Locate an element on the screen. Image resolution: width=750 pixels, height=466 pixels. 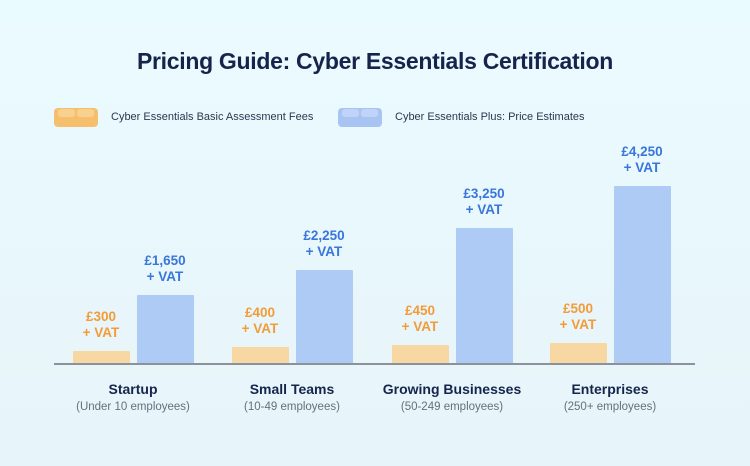
basic-price-label: £450 + VAT is located at coordinates (420, 319).